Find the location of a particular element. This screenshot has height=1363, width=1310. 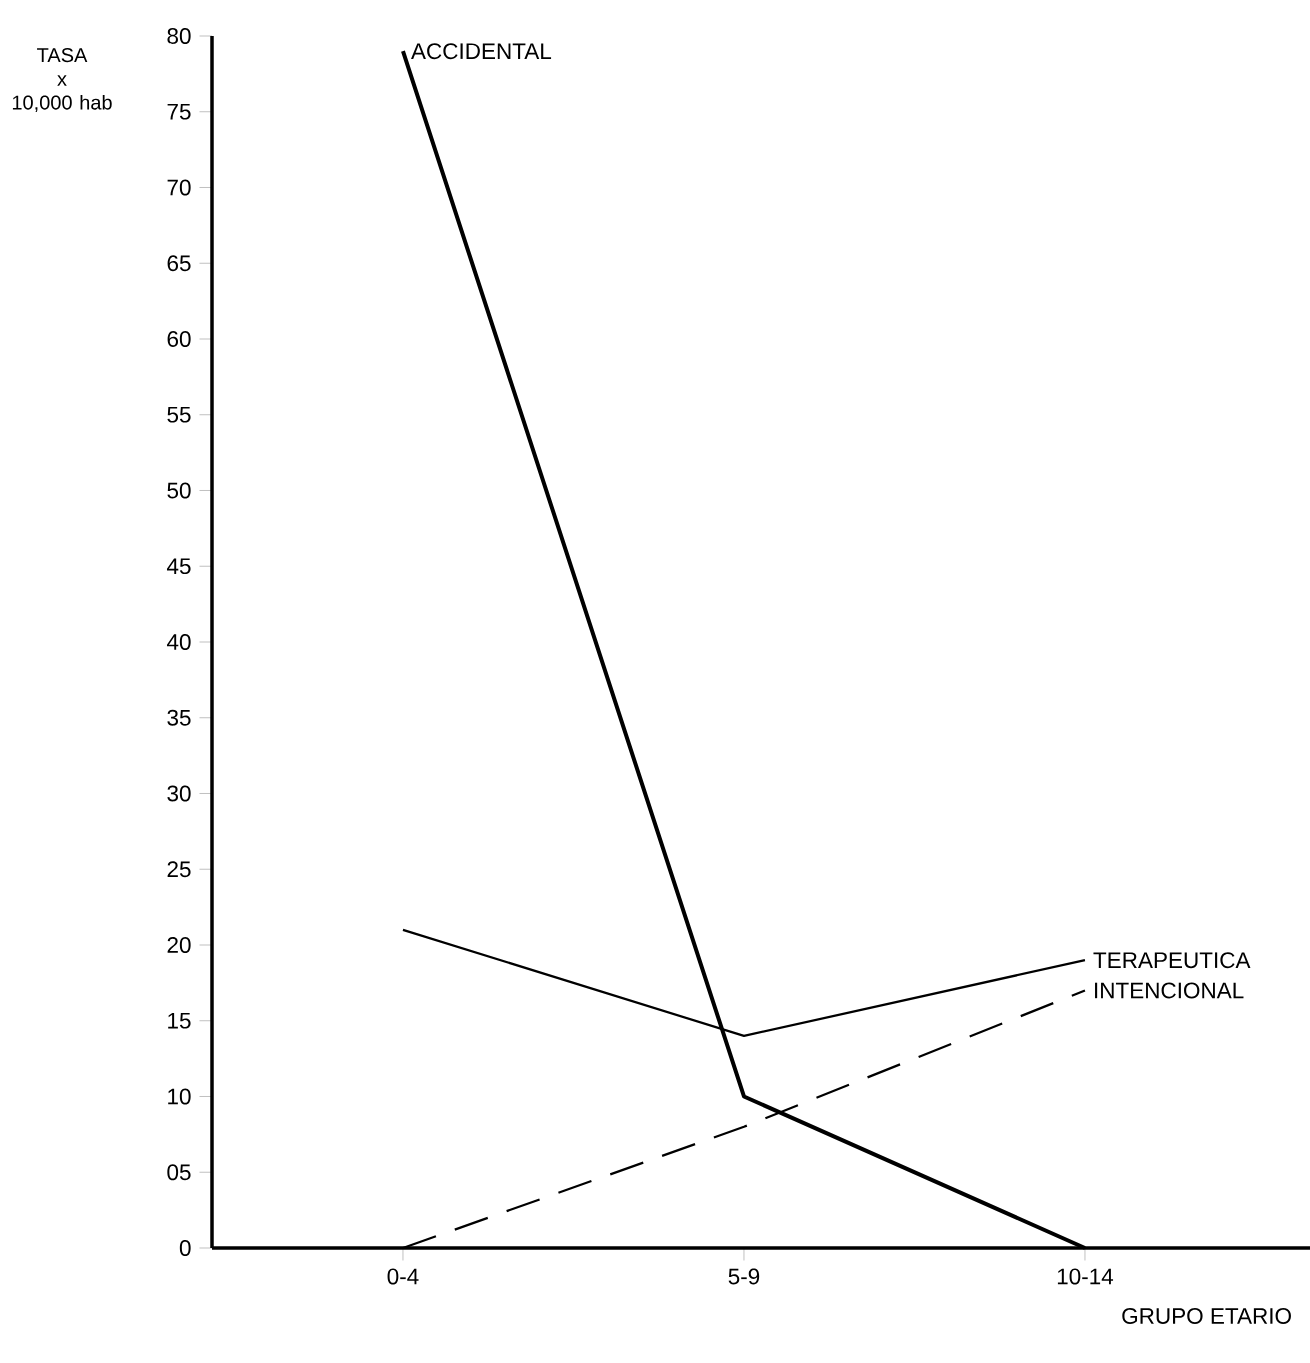

y-tick-label: 50 is located at coordinates (179, 490).